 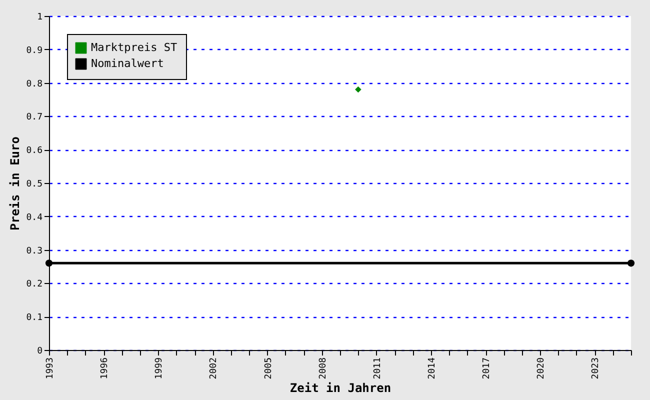 What do you see at coordinates (487, 369) in the screenshot?
I see `x-tick-label: 2017` at bounding box center [487, 369].